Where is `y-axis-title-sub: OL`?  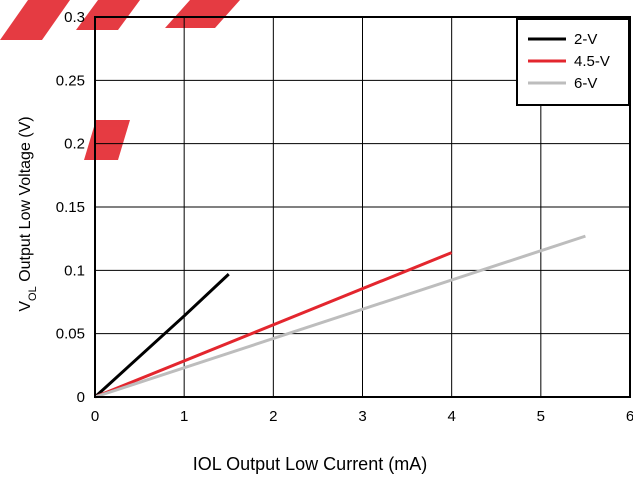 y-axis-title-sub: OL is located at coordinates (33, 293).